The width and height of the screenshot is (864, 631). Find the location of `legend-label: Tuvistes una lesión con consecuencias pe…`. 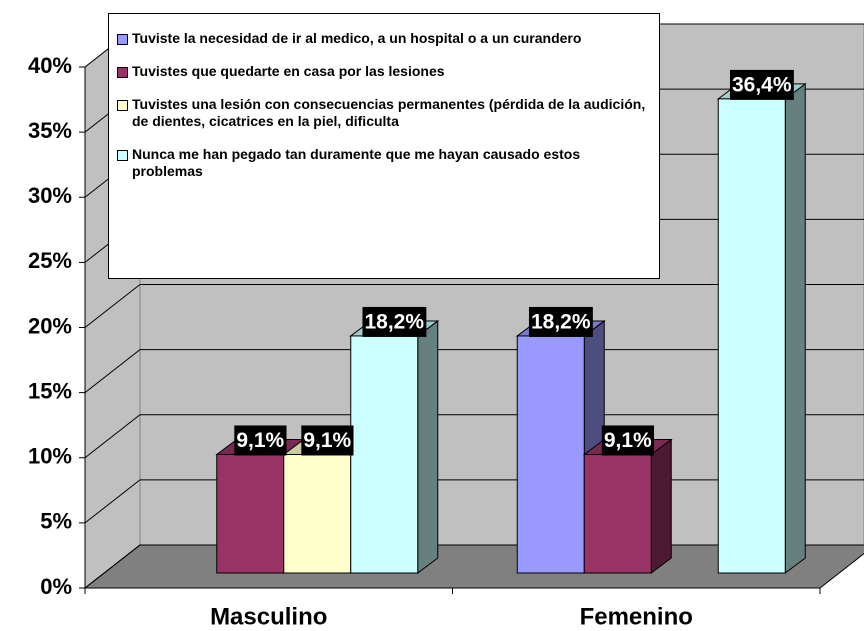

legend-label: Tuvistes una lesión con consecuencias pe… is located at coordinates (389, 112).